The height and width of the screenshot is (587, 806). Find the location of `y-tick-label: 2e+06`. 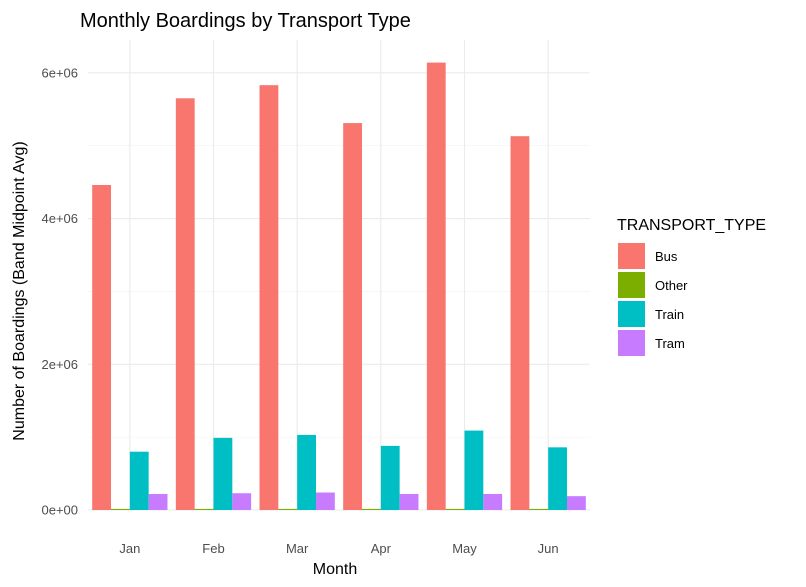

y-tick-label: 2e+06 is located at coordinates (59, 364).